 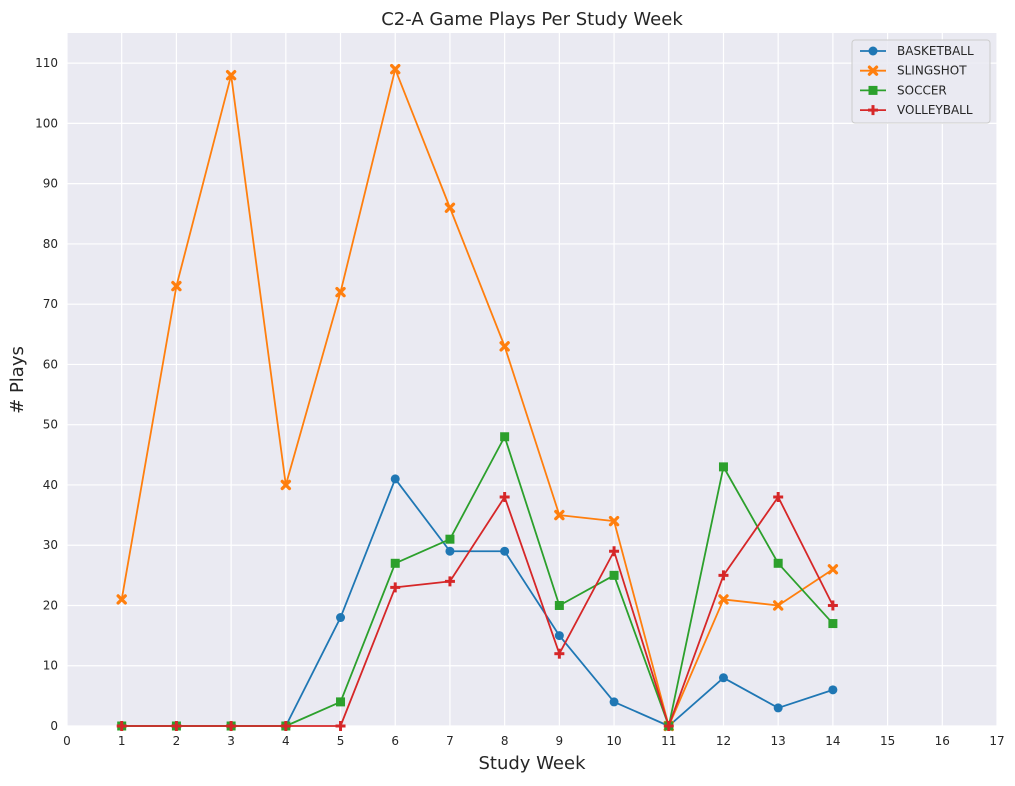 I want to click on y-tick-label: 100, so click(x=46, y=123).